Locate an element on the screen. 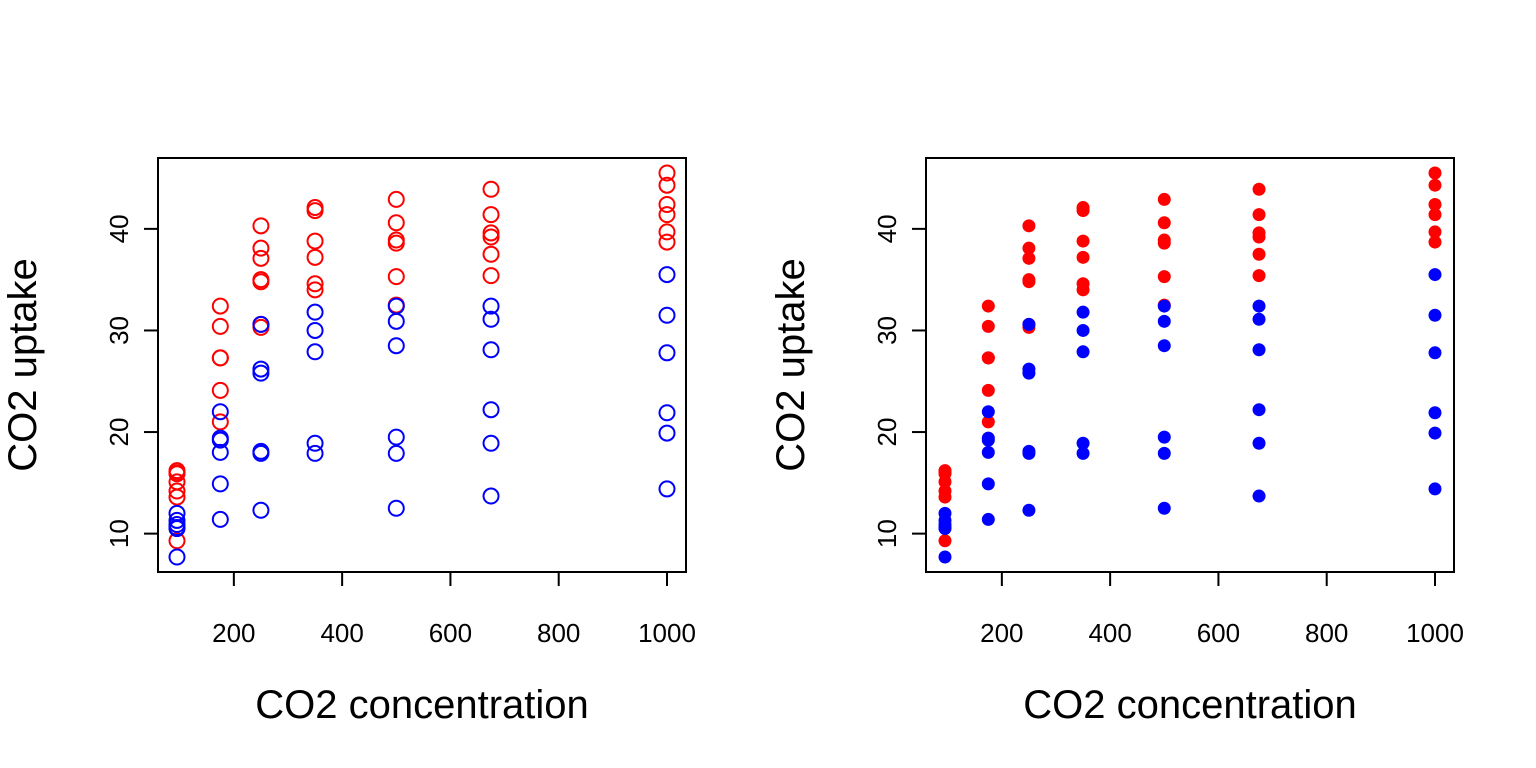  y-axis: 10 20 30 40 is located at coordinates (131, 381).